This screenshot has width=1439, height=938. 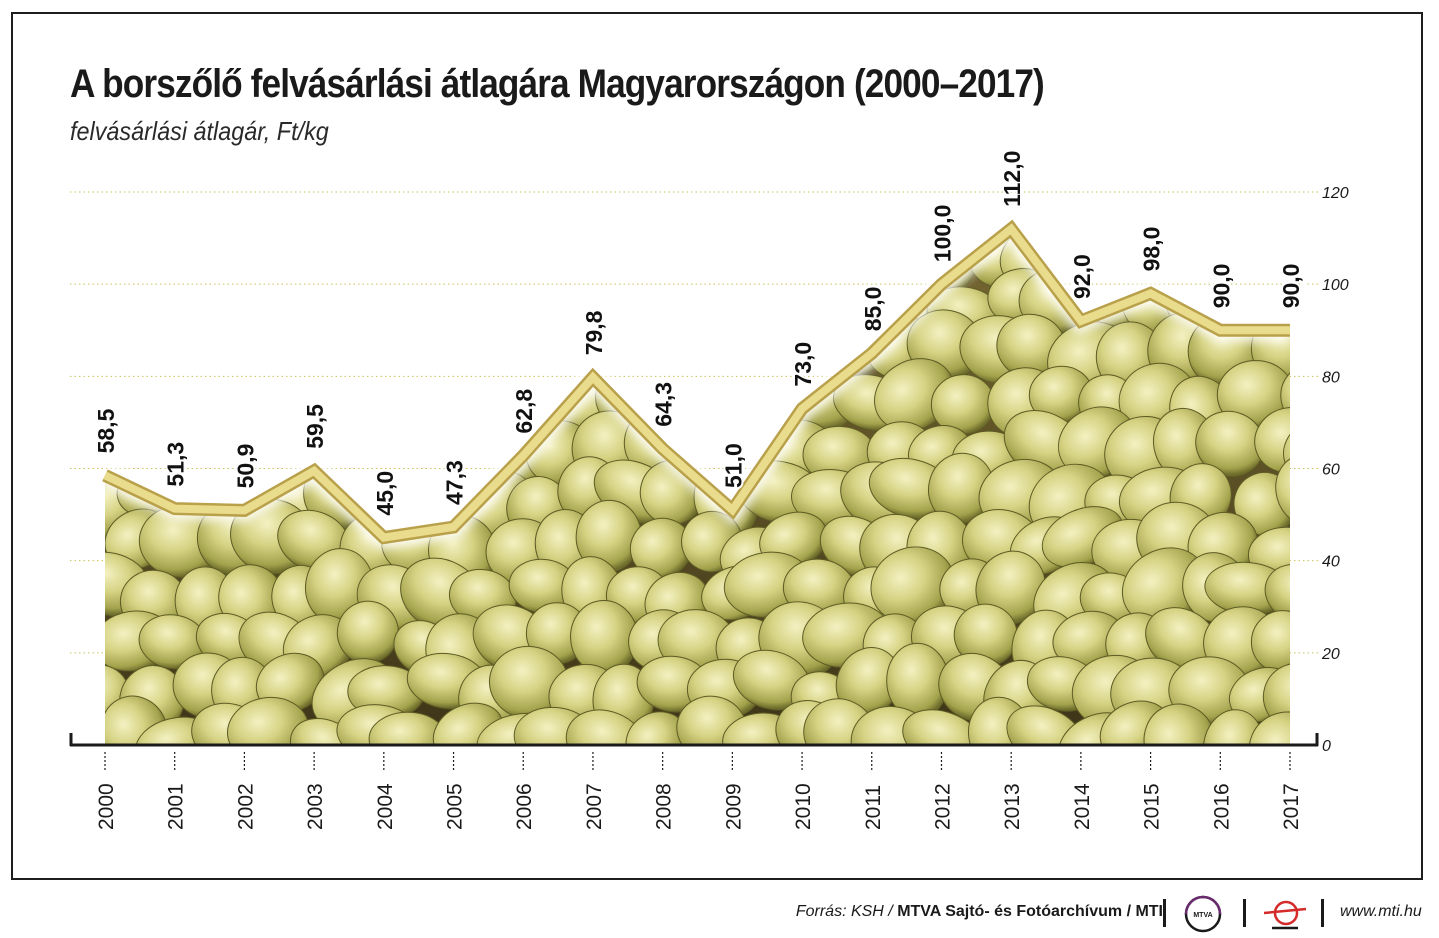 I want to click on data-label: 51,0, so click(x=733, y=465).